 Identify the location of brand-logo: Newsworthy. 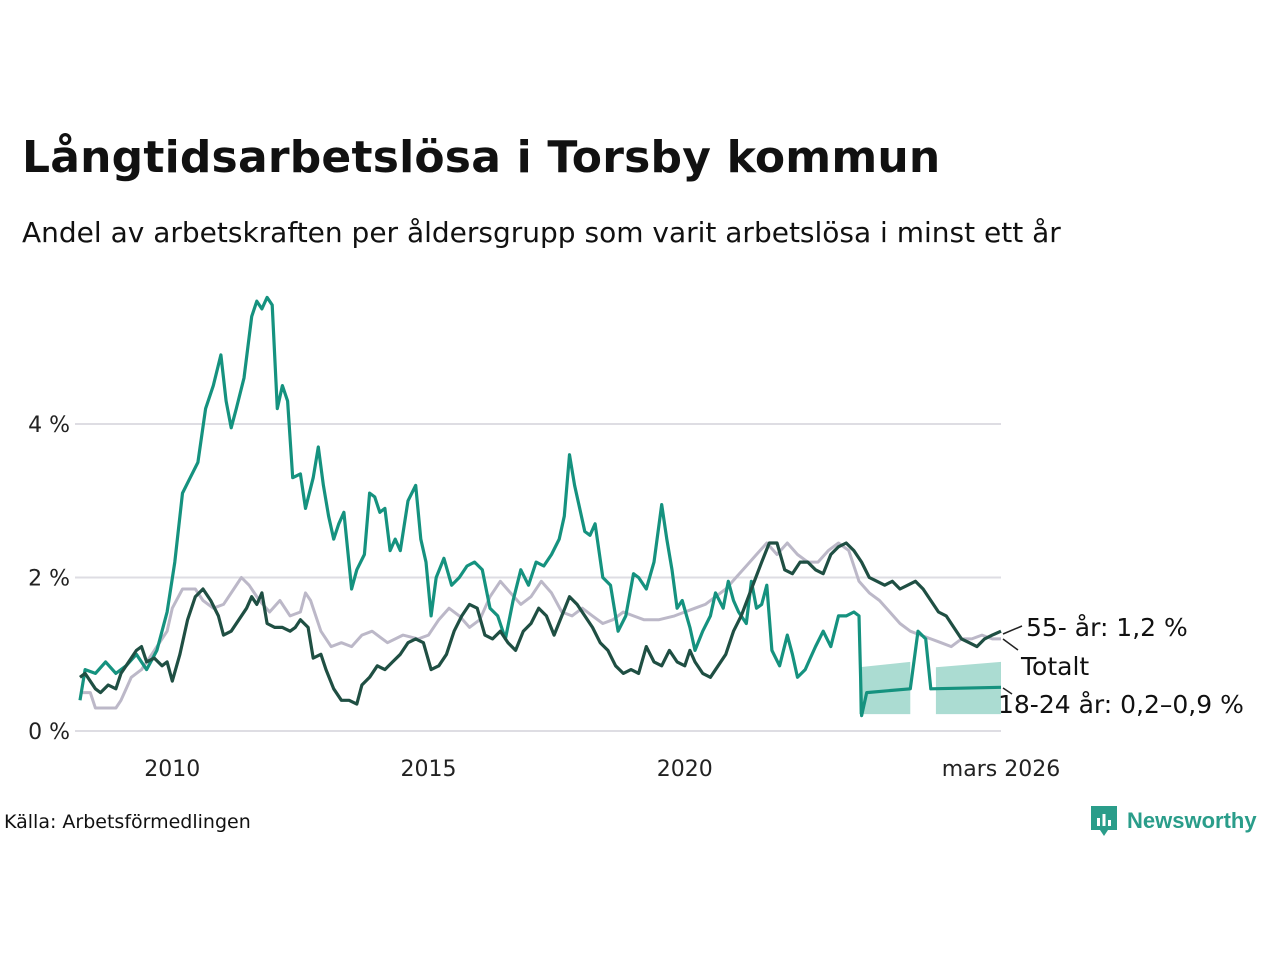
(1173, 821).